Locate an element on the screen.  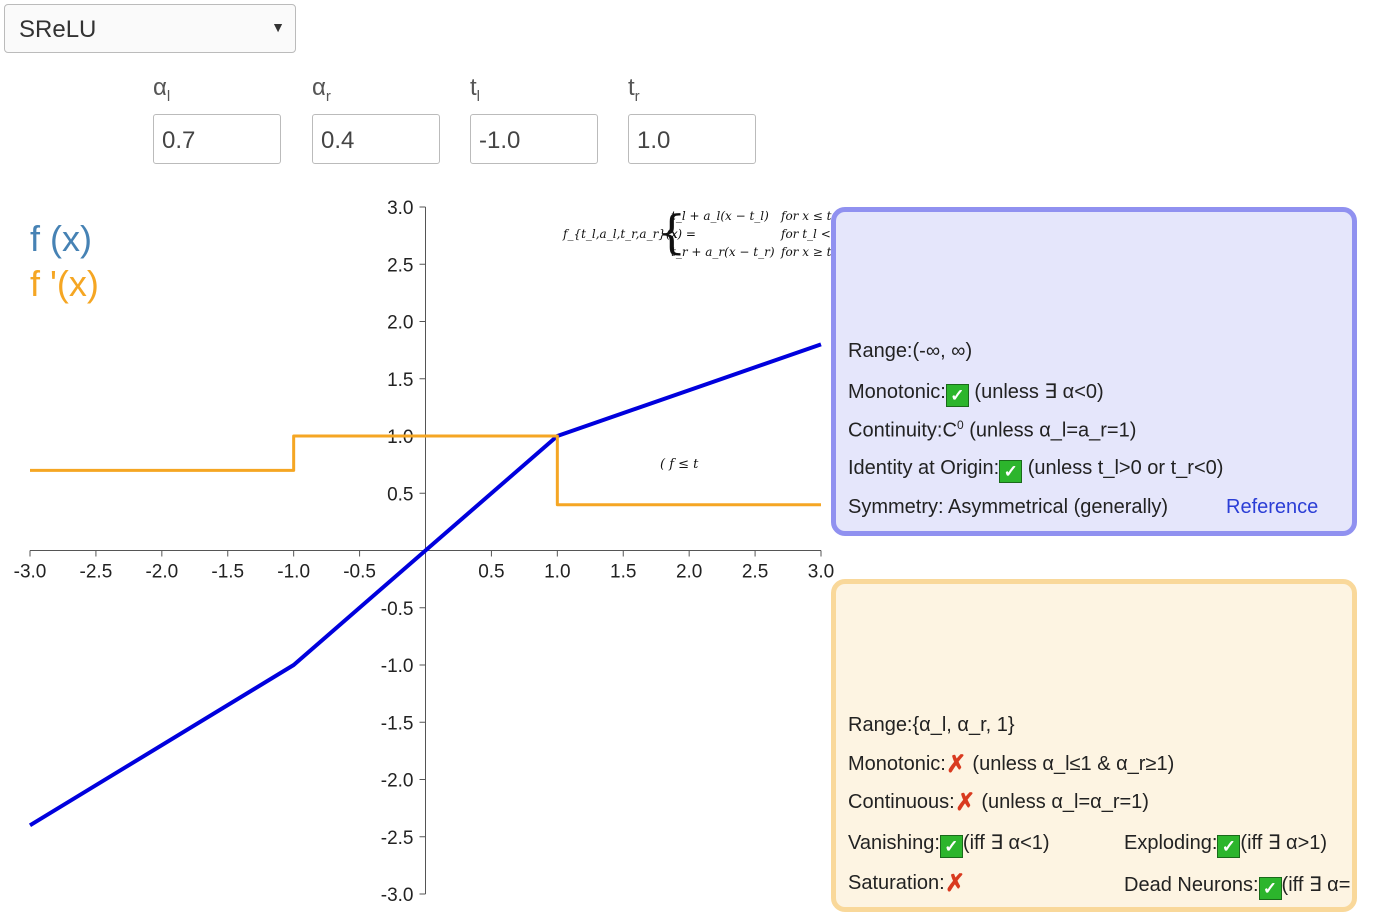
fn-symmetry: Symmetry: Asymmetrical (generally) is located at coordinates (1008, 507).